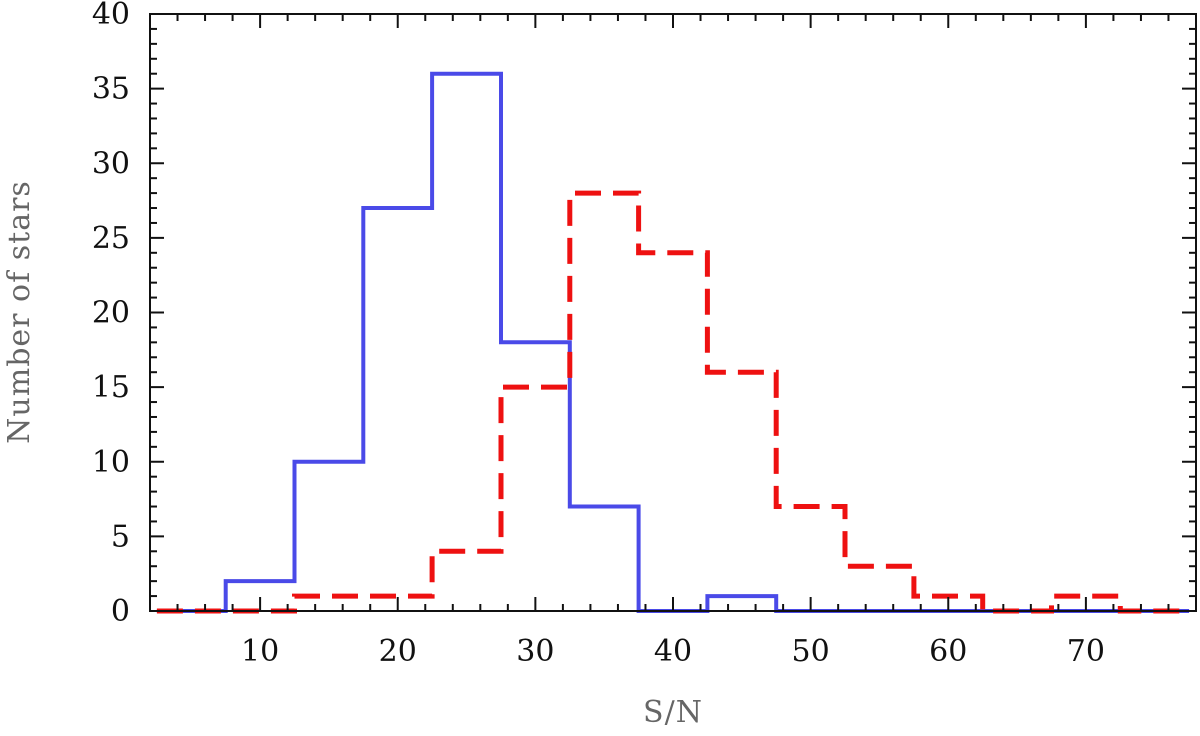 The width and height of the screenshot is (1200, 736). What do you see at coordinates (673, 712) in the screenshot?
I see `x-axis-title: S/N` at bounding box center [673, 712].